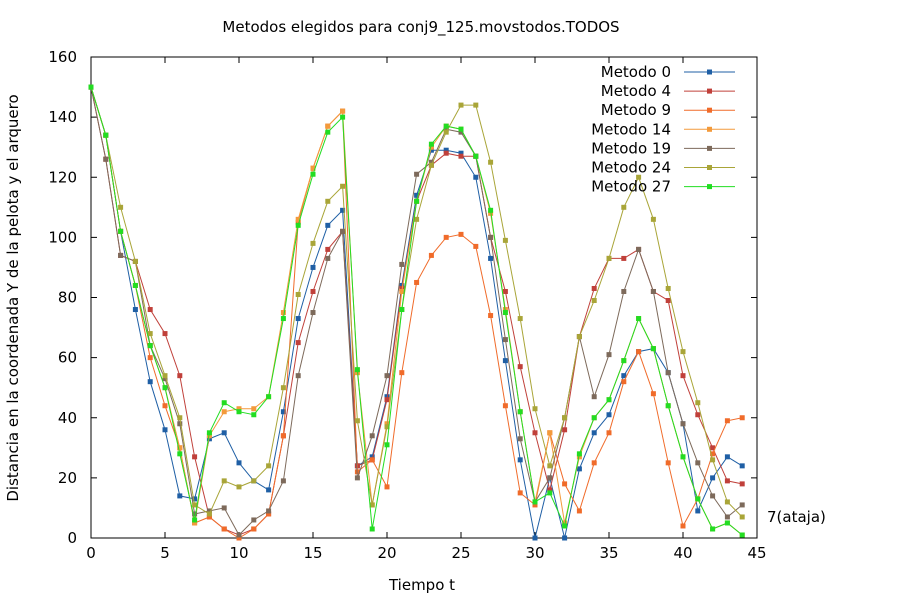 This screenshot has width=900, height=600. Describe the element at coordinates (460, 553) in the screenshot. I see `x-tick-label: 25` at that location.